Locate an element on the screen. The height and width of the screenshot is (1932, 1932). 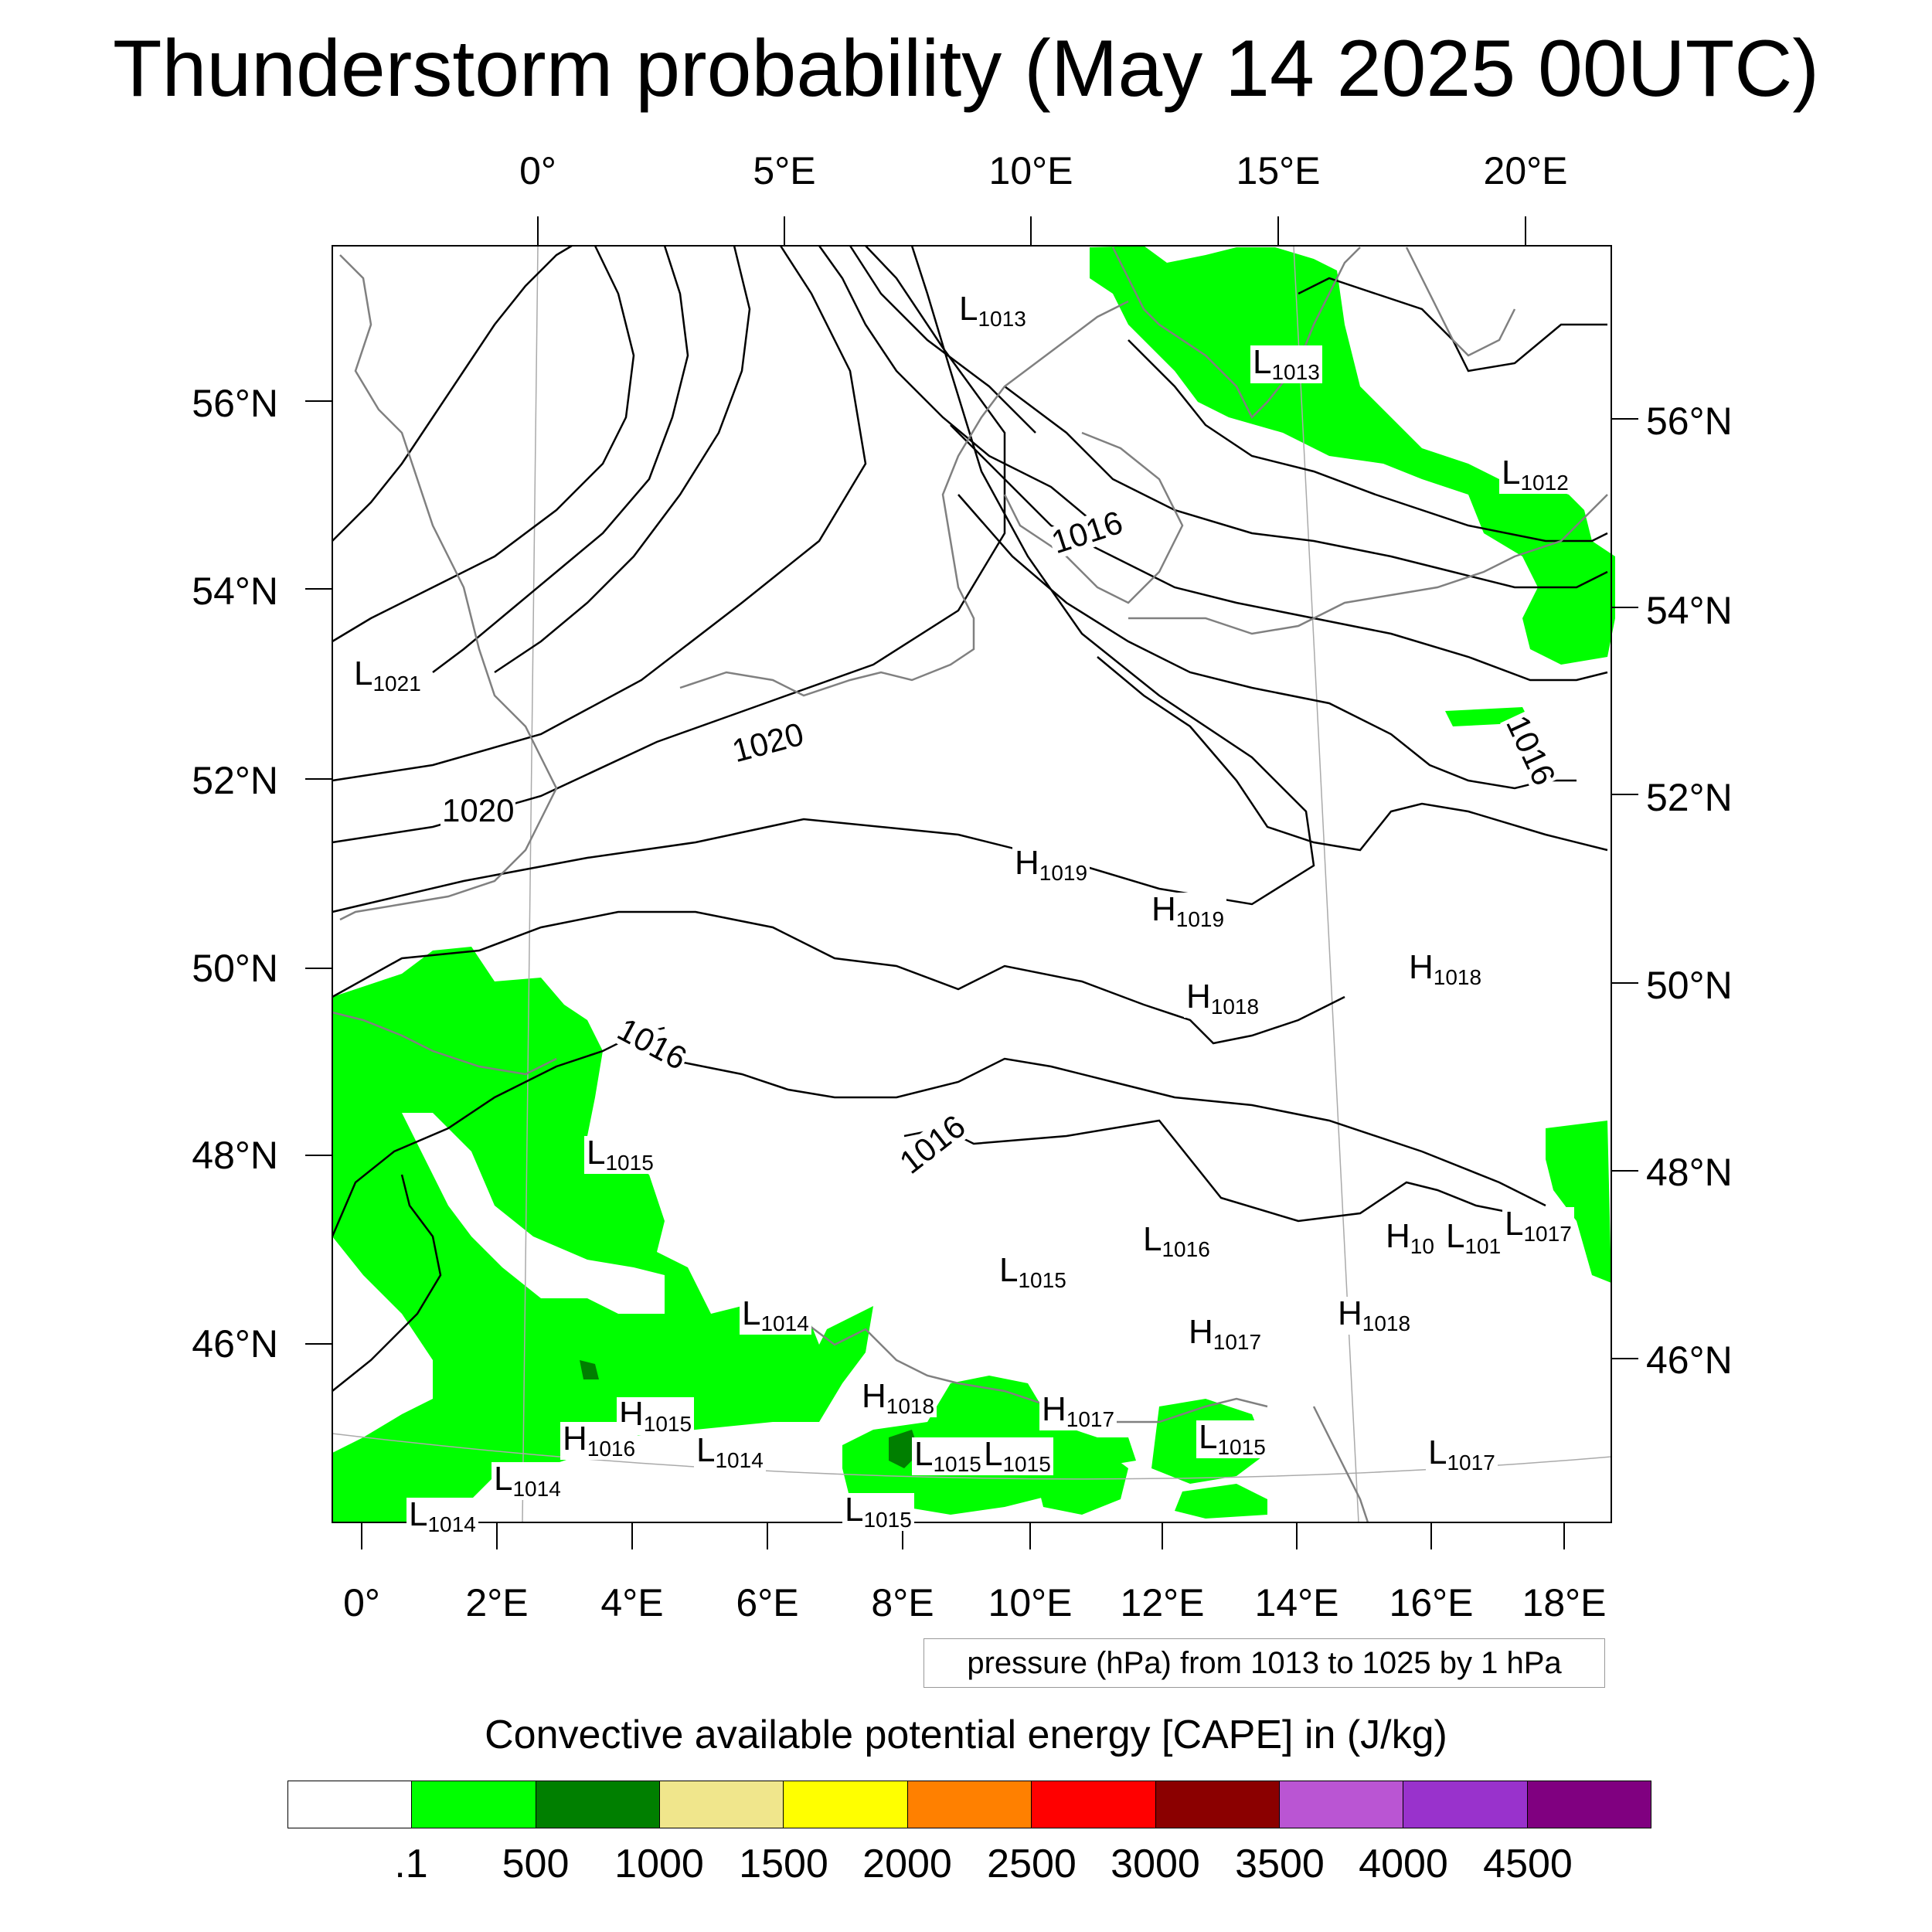
colorbar-label: 3500 is located at coordinates (1280, 1864).